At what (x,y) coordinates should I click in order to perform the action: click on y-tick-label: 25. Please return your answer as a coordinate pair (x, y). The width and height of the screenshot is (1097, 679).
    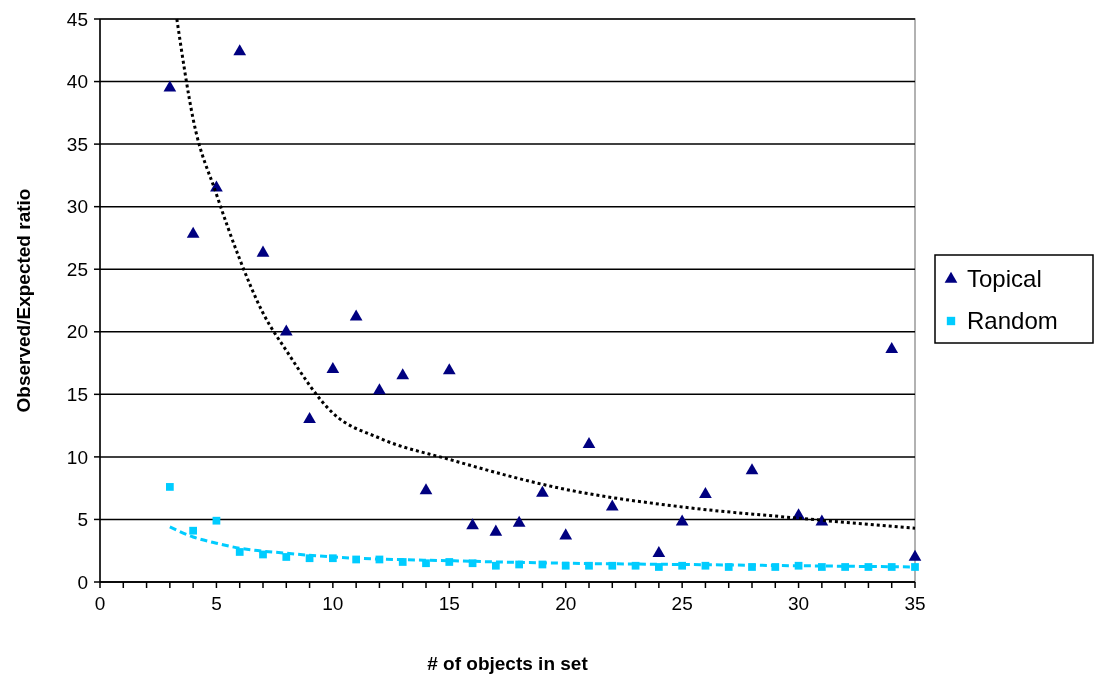
    Looking at the image, I should click on (77, 269).